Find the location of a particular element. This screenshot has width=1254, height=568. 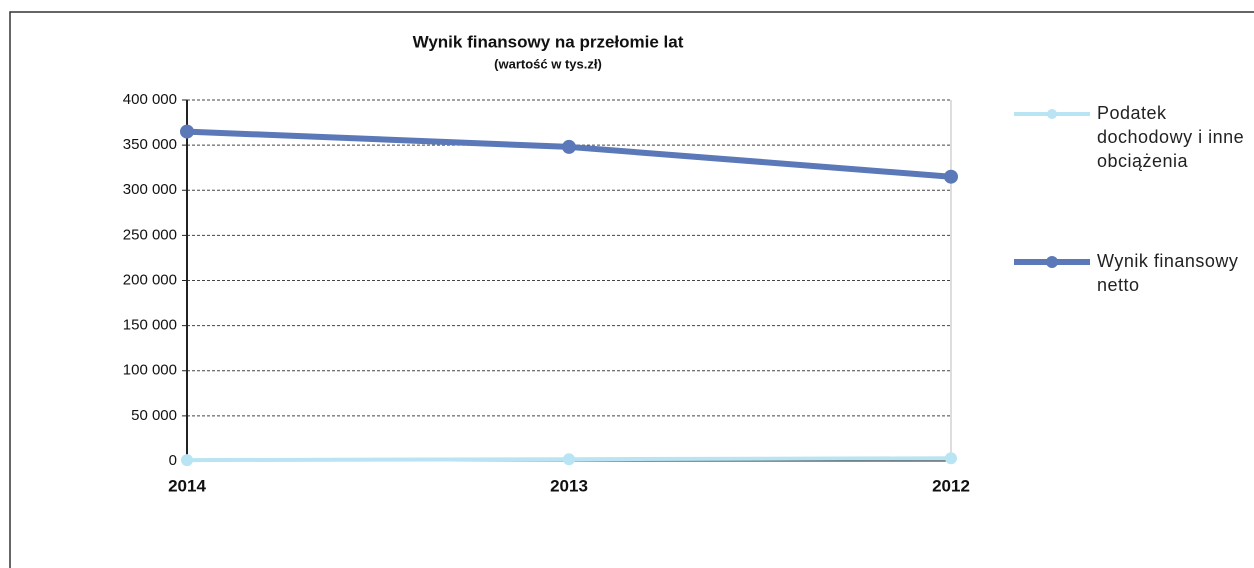

legend-label: Wynik finansowy netto is located at coordinates (1168, 273).